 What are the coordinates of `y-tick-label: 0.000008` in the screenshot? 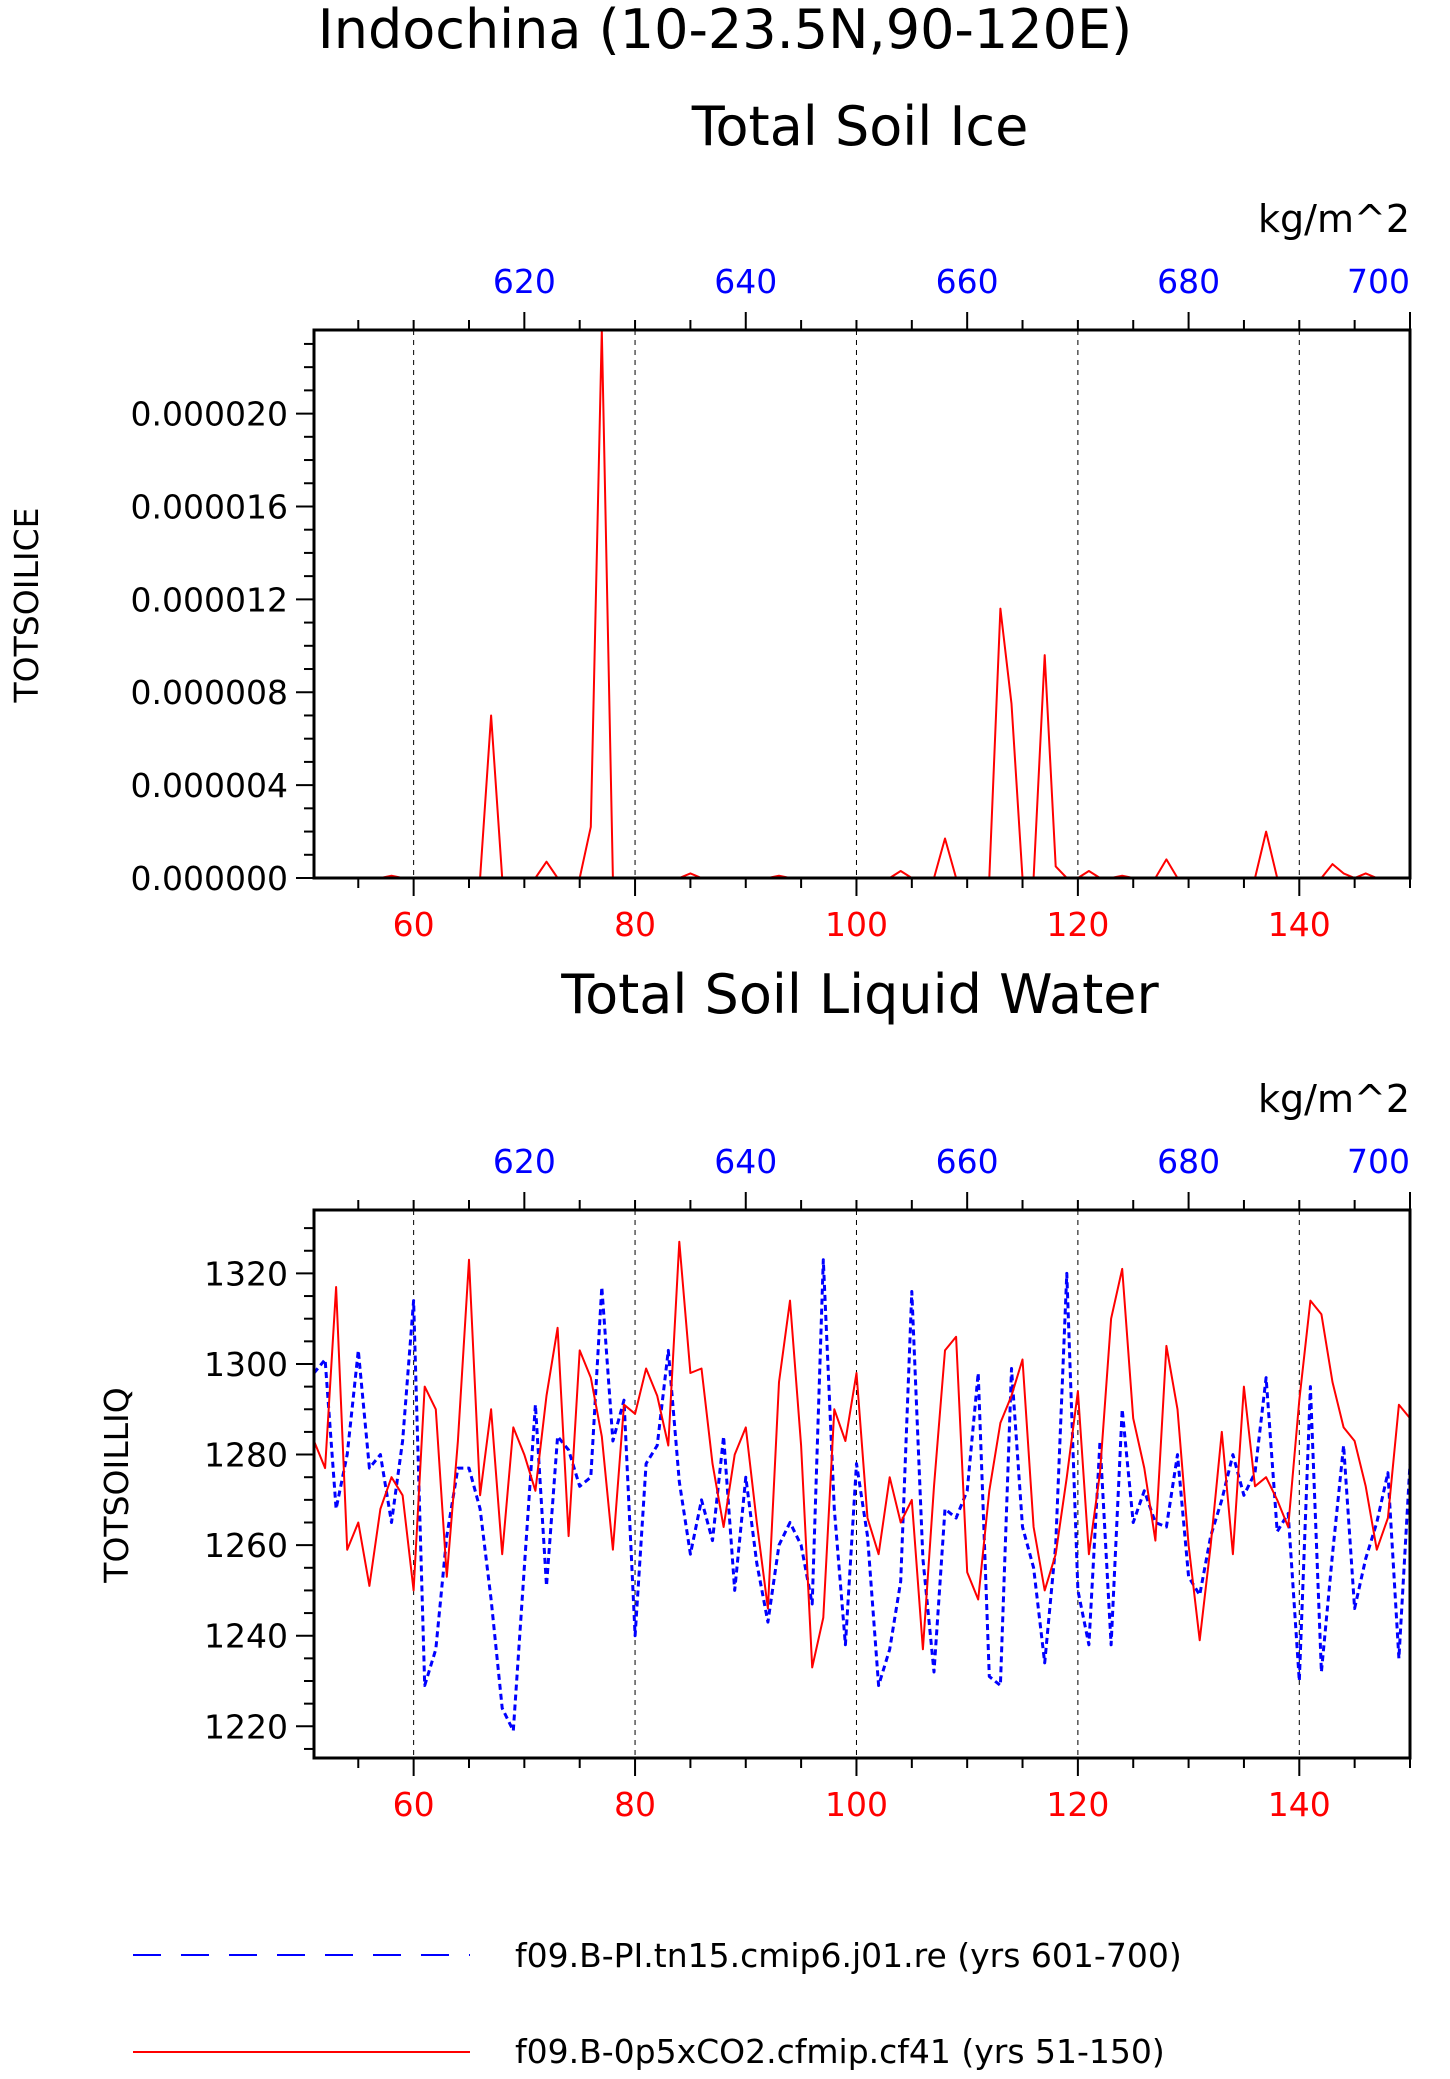 It's located at (209, 692).